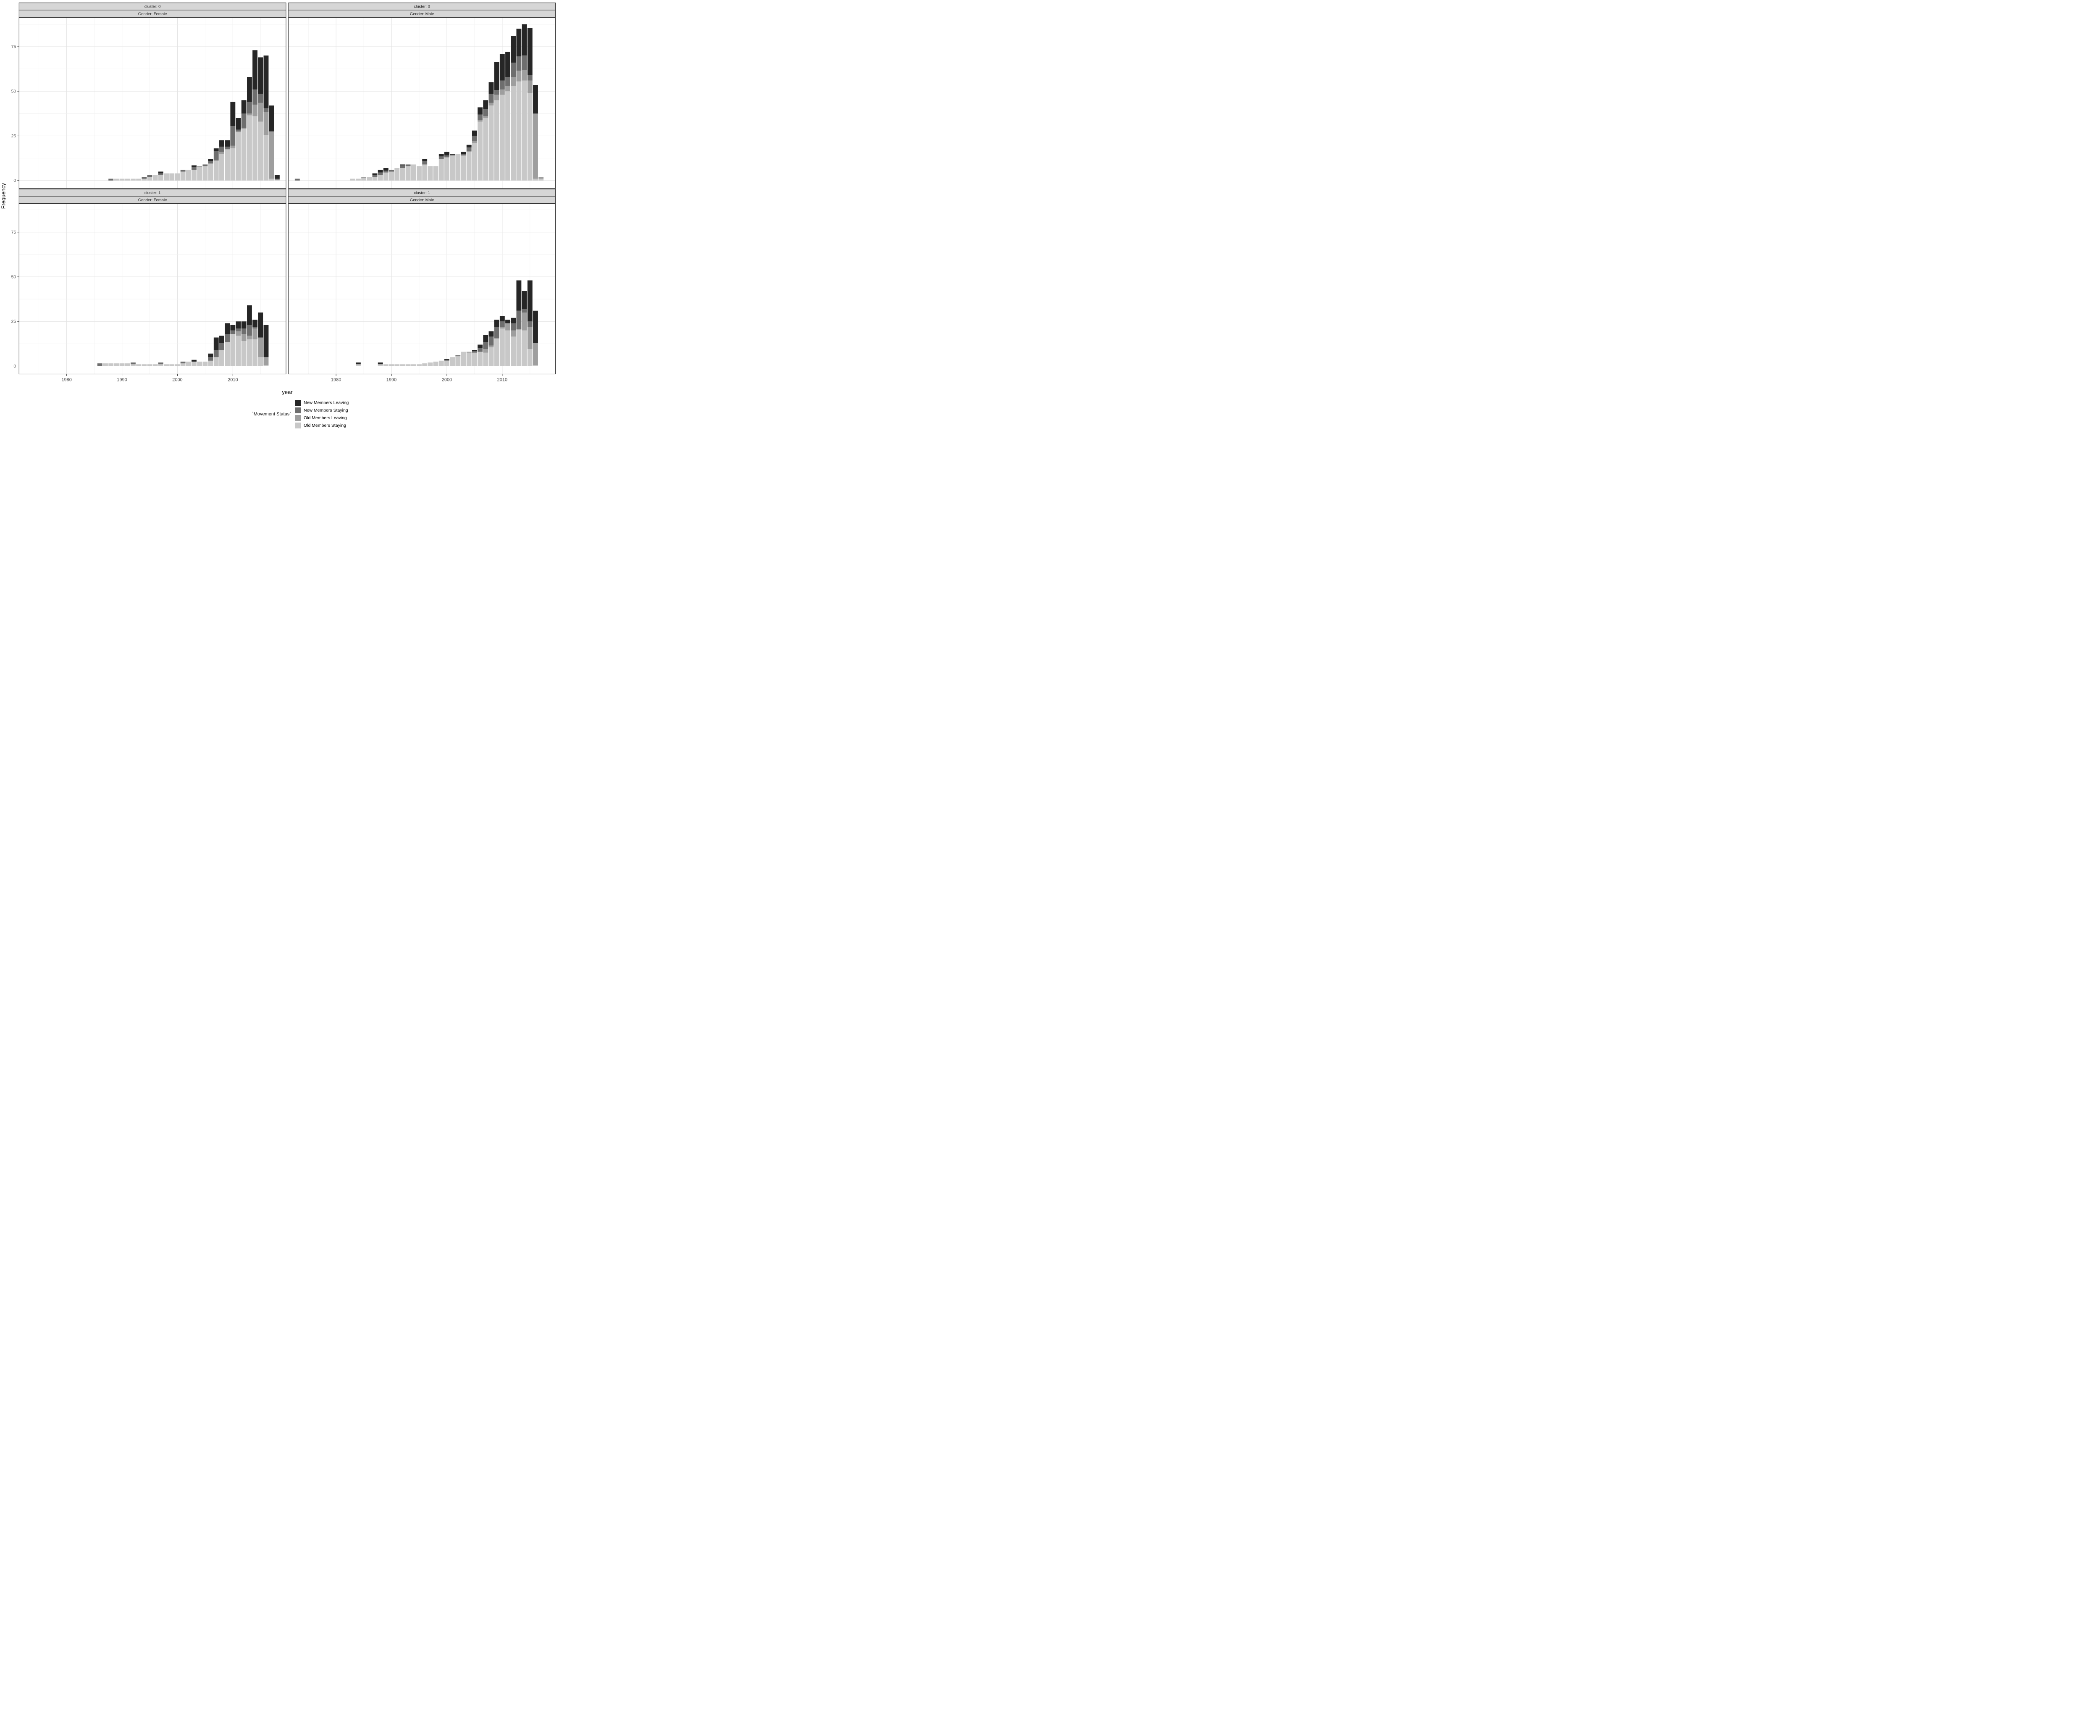  What do you see at coordinates (233, 380) in the screenshot?
I see `x-tick-label: 2010` at bounding box center [233, 380].